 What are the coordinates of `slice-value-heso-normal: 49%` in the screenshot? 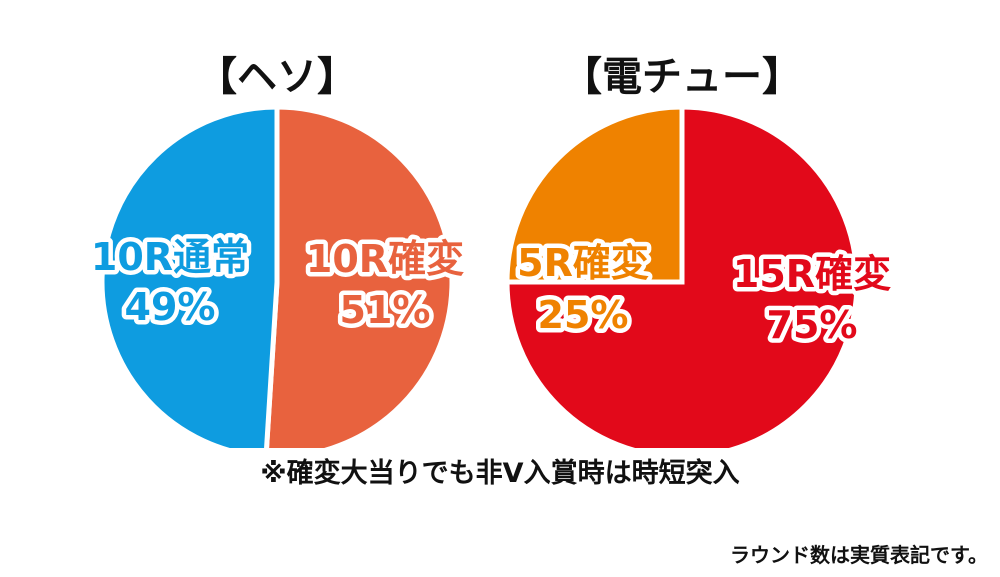 It's located at (170, 307).